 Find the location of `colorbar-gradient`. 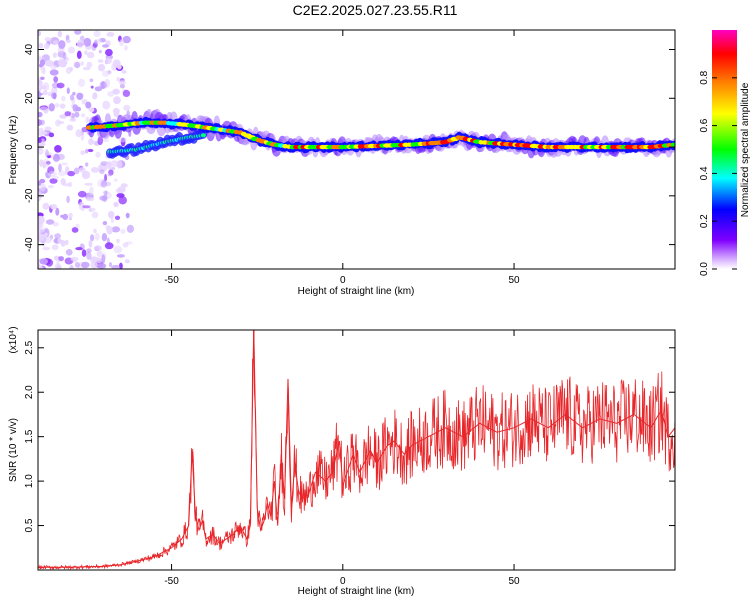

colorbar-gradient is located at coordinates (724, 149).